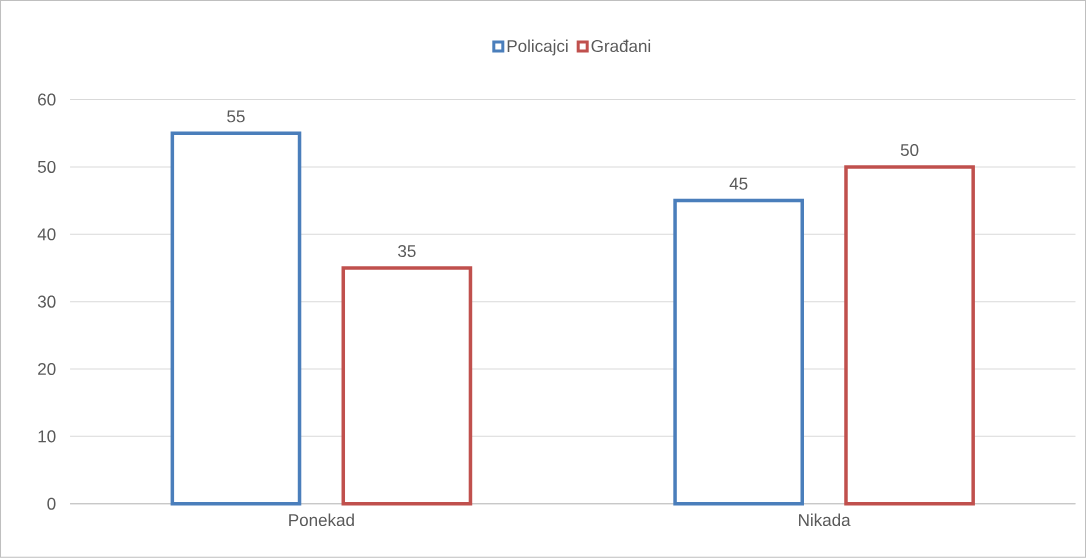  What do you see at coordinates (47, 369) in the screenshot?
I see `y-tick-label: 20` at bounding box center [47, 369].